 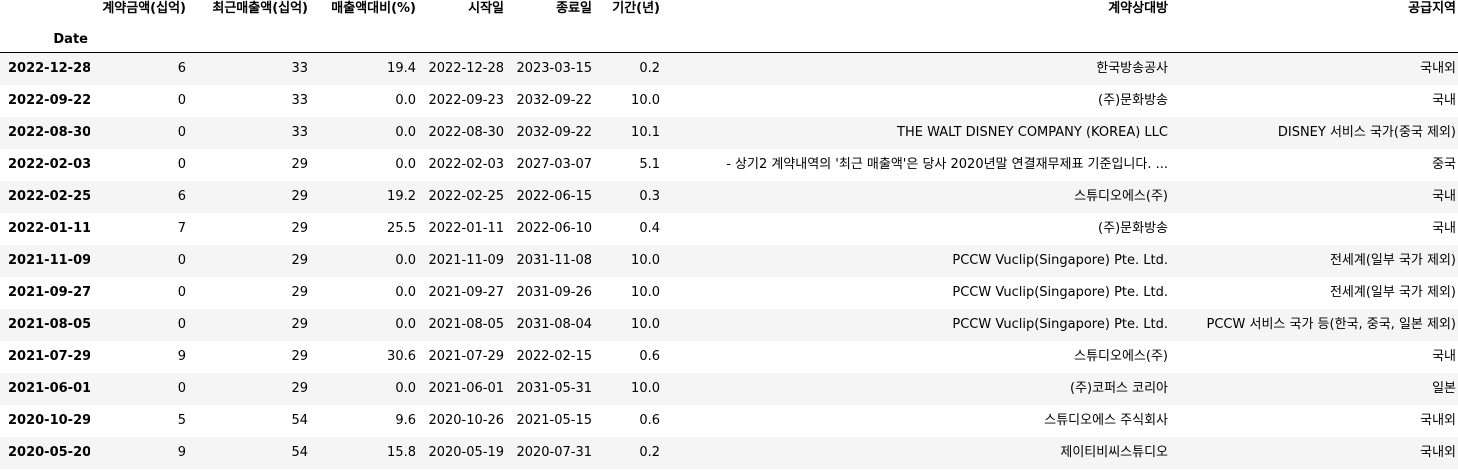 What do you see at coordinates (649, 196) in the screenshot?
I see `cell-years: 0.3` at bounding box center [649, 196].